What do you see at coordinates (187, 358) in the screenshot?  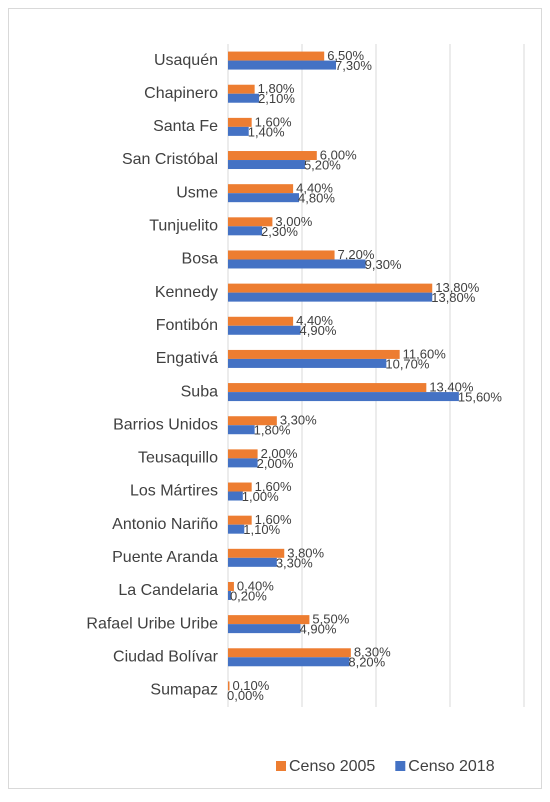 I see `y-tick-label: Engativá` at bounding box center [187, 358].